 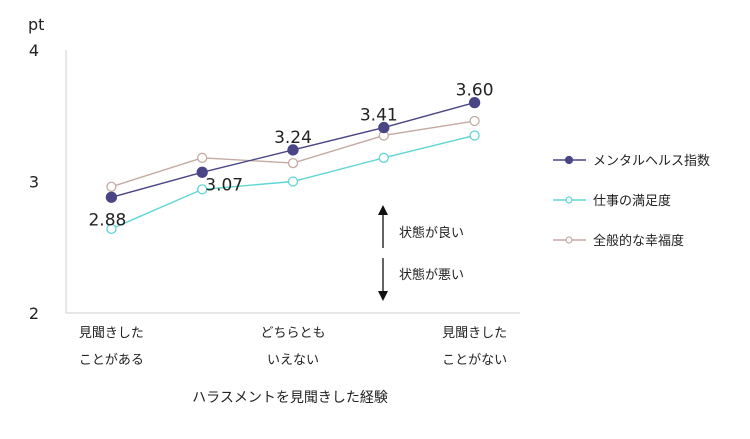 I want to click on annotation-better: 状態が良い, so click(x=431, y=233).